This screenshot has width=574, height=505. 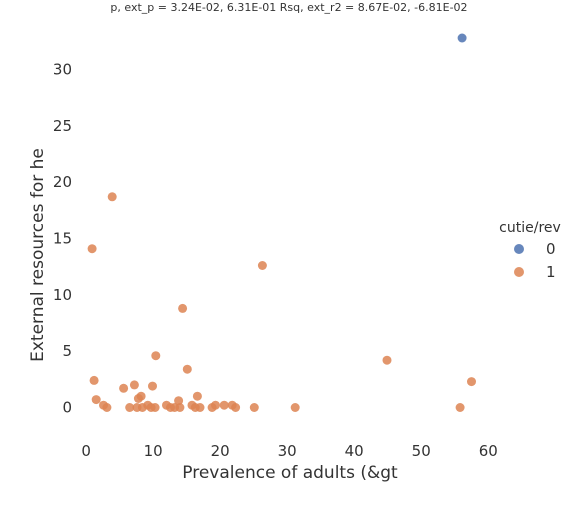 What do you see at coordinates (153, 451) in the screenshot?
I see `x-tick-label: 10` at bounding box center [153, 451].